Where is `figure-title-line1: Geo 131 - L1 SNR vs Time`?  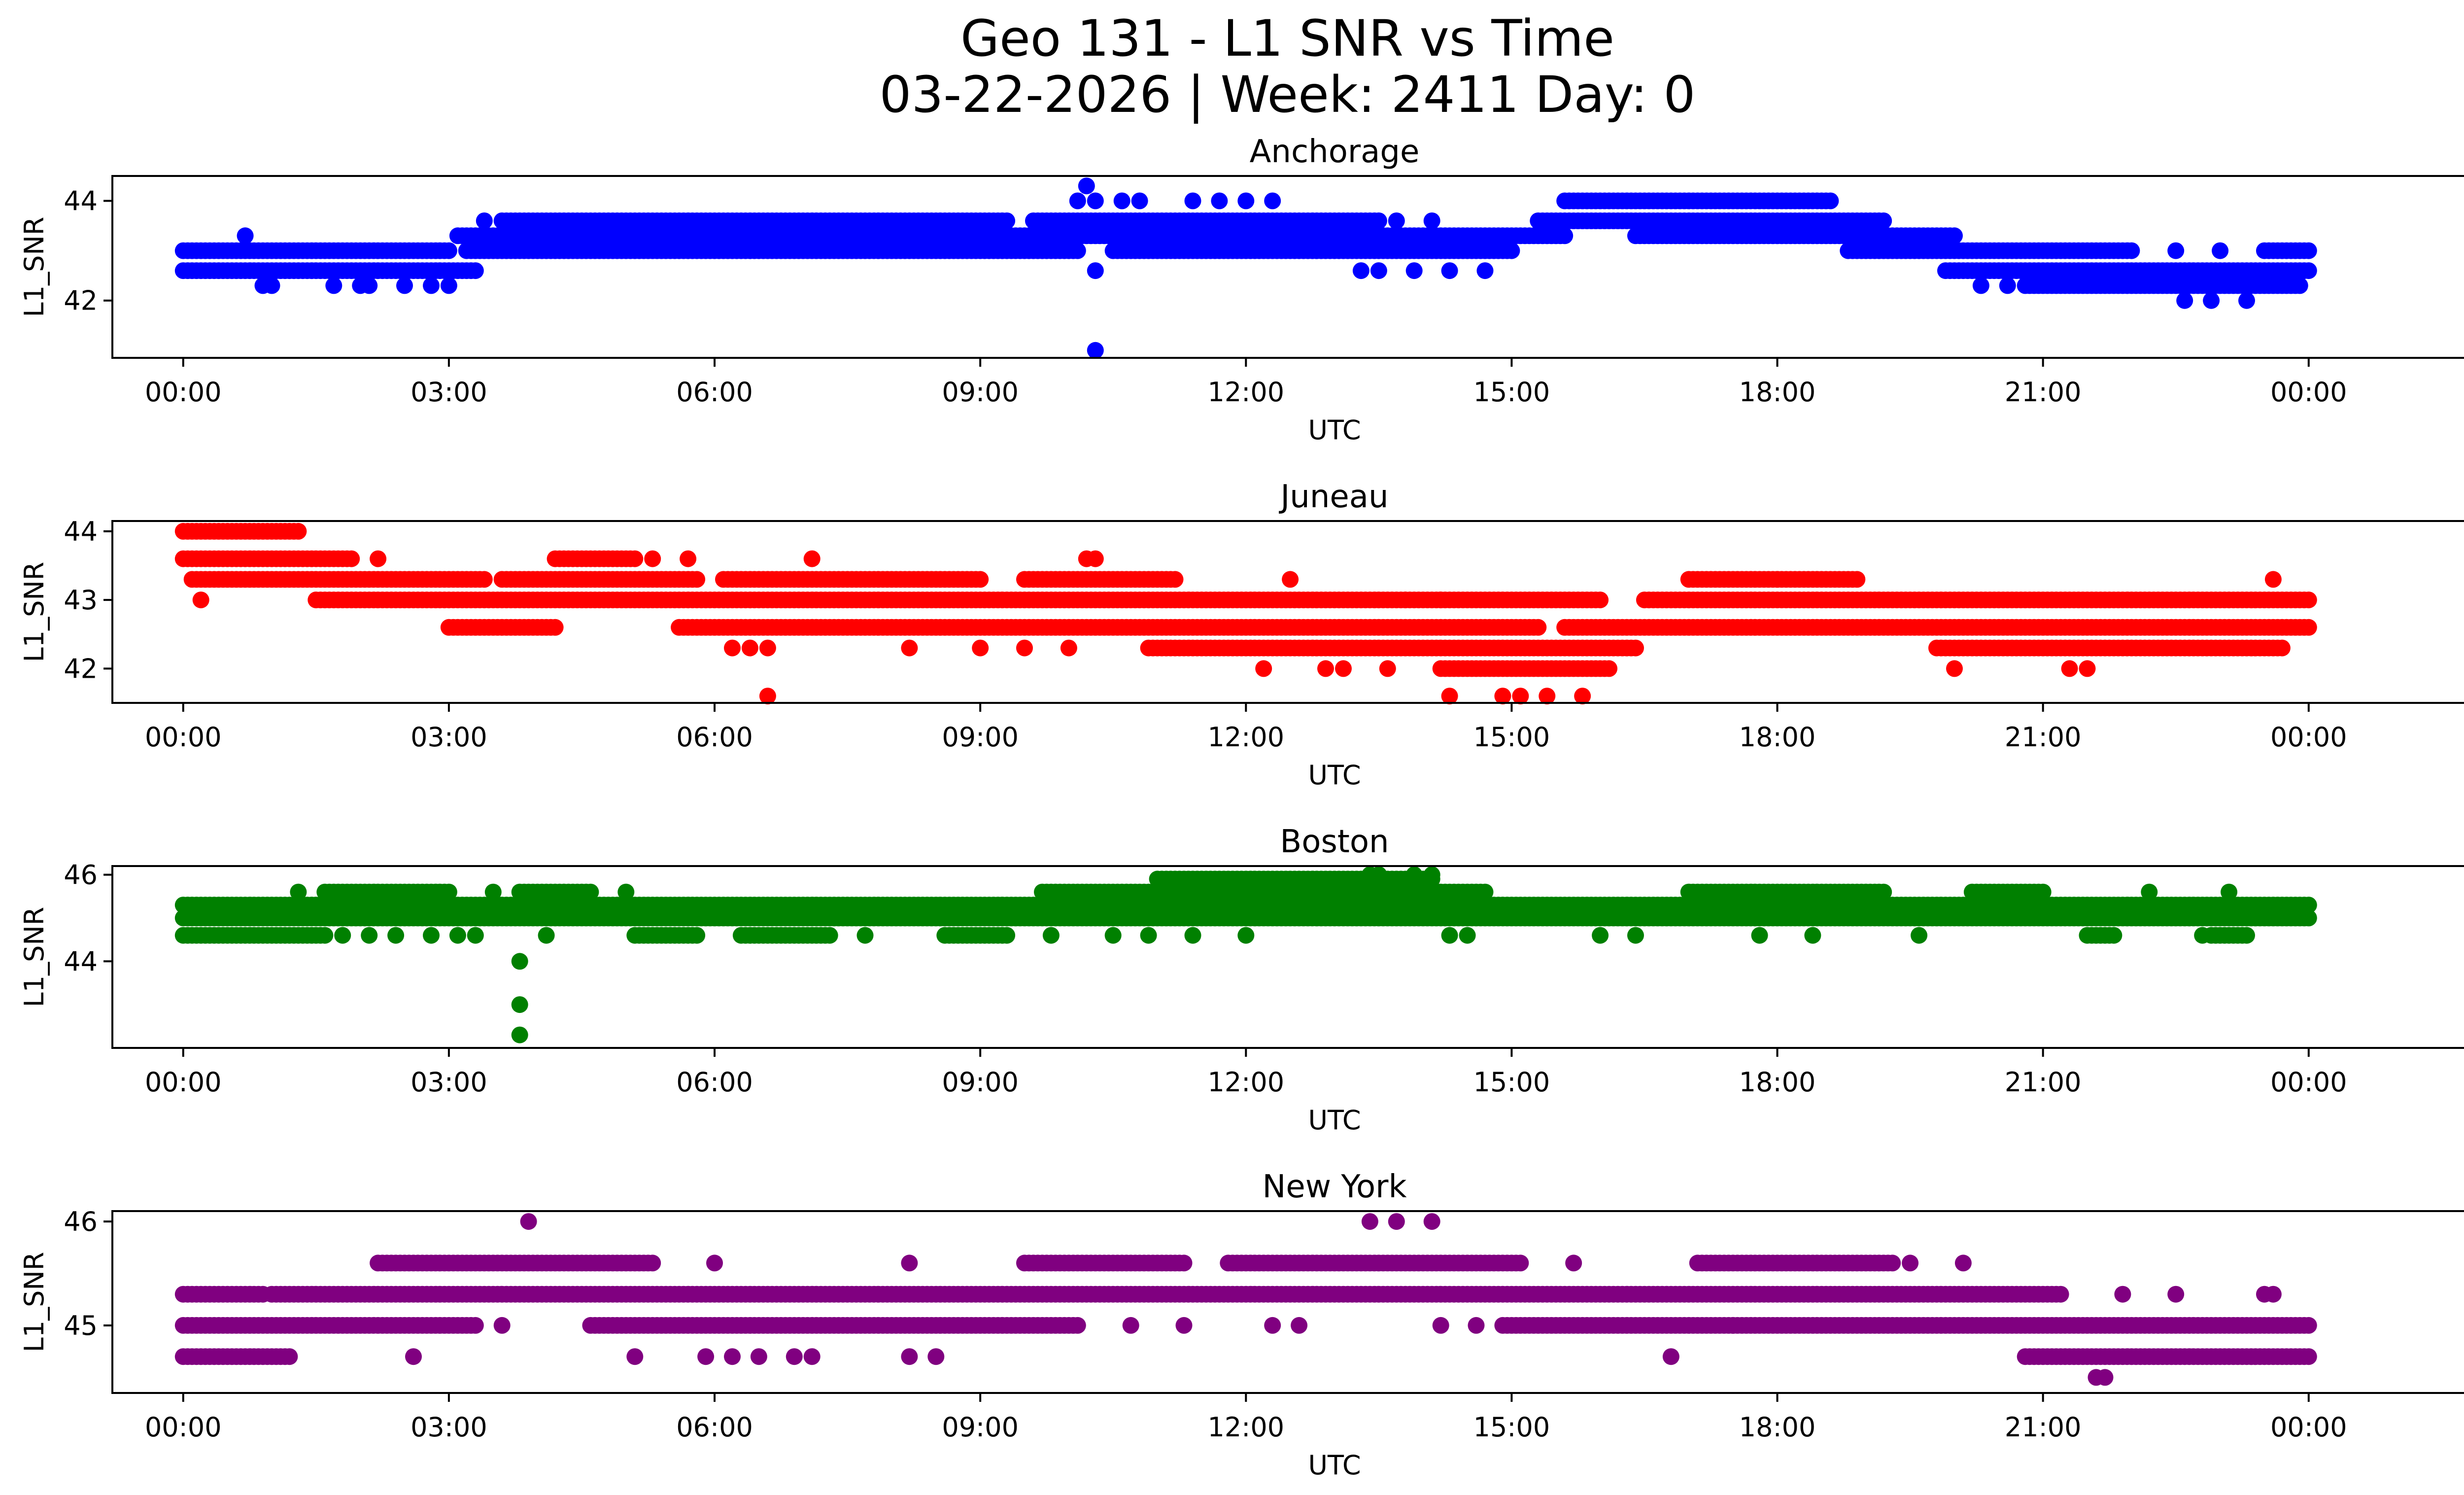 figure-title-line1: Geo 131 - L1 SNR vs Time is located at coordinates (1287, 38).